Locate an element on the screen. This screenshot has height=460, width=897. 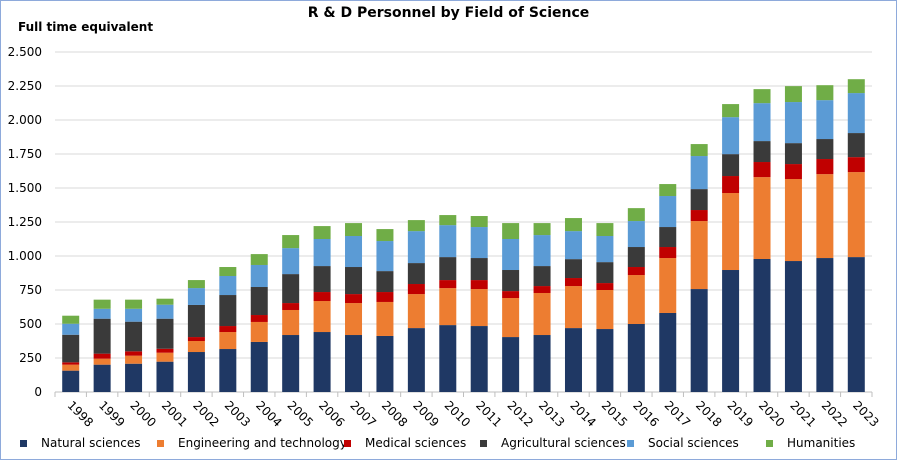
y-tick-label: 1.750 is located at coordinates (25, 154).